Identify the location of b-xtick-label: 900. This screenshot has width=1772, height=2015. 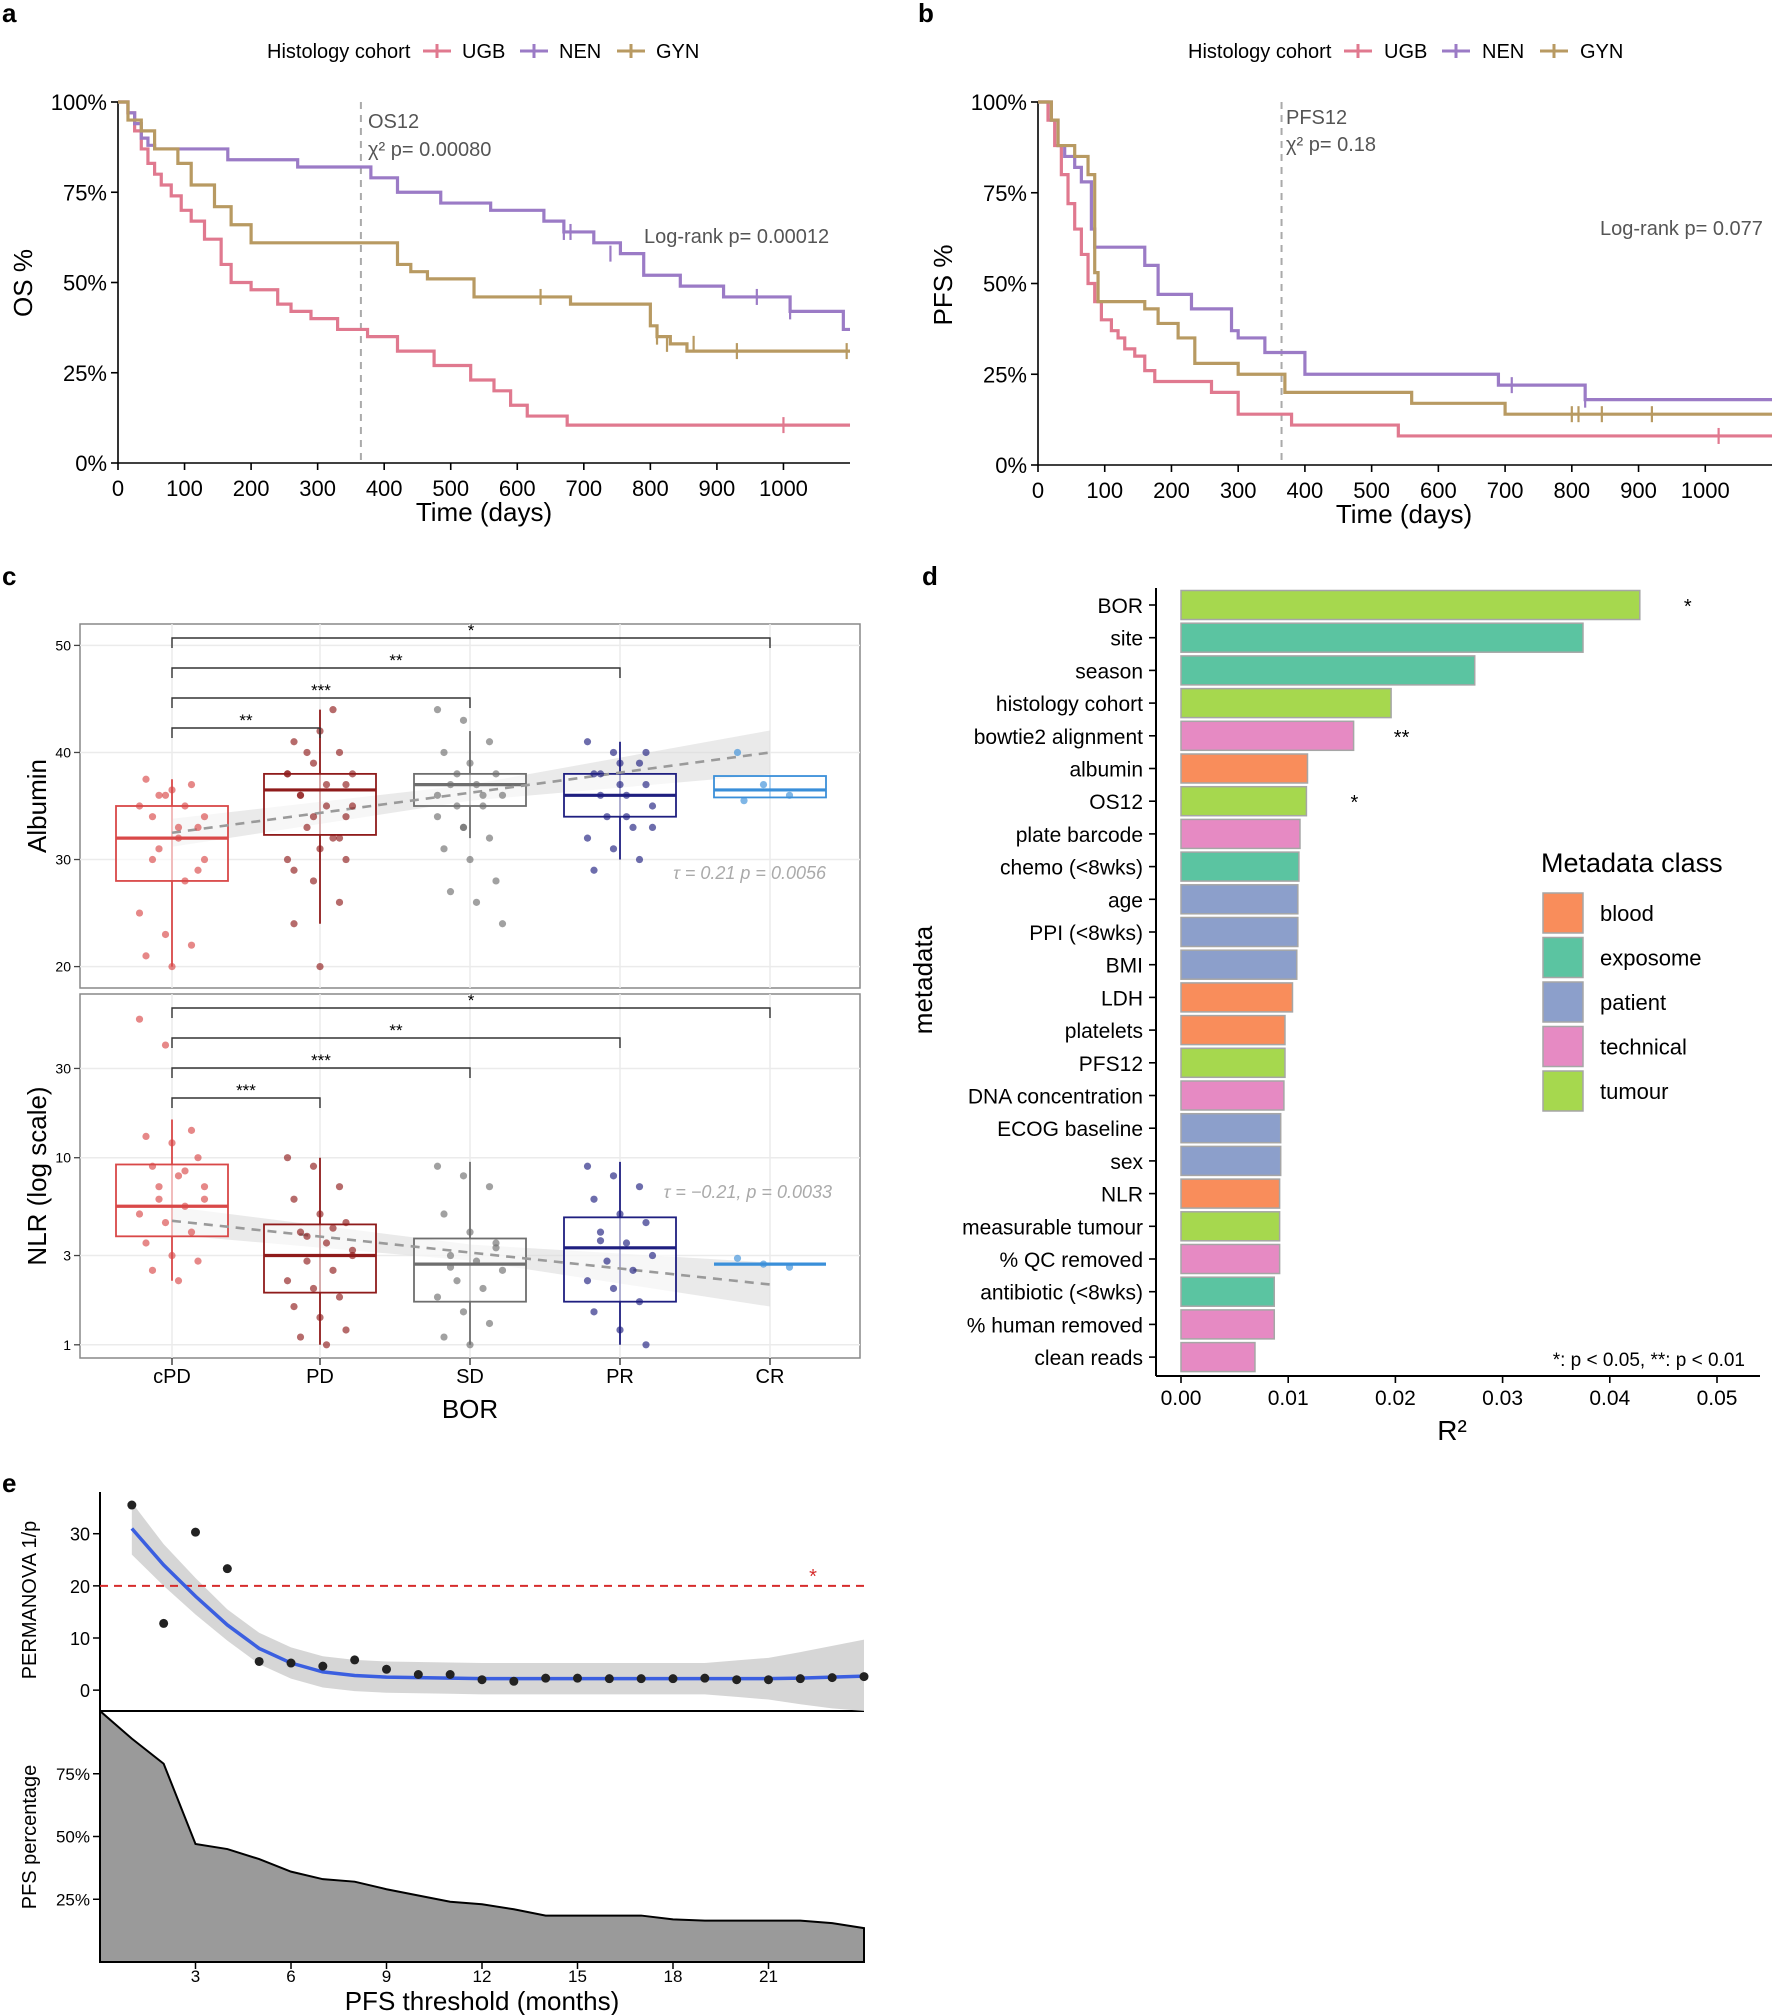
(1638, 490).